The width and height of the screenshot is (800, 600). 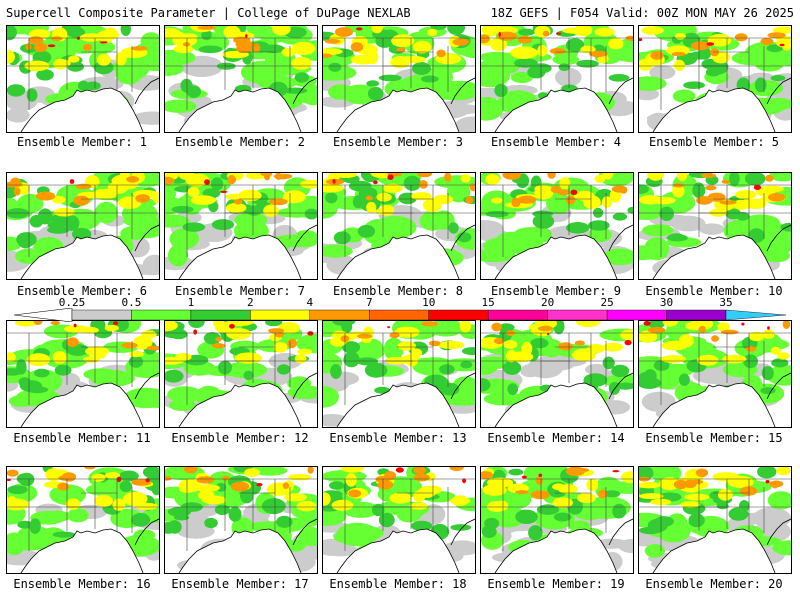 I want to click on colorbar-left-arrow, so click(x=43, y=315).